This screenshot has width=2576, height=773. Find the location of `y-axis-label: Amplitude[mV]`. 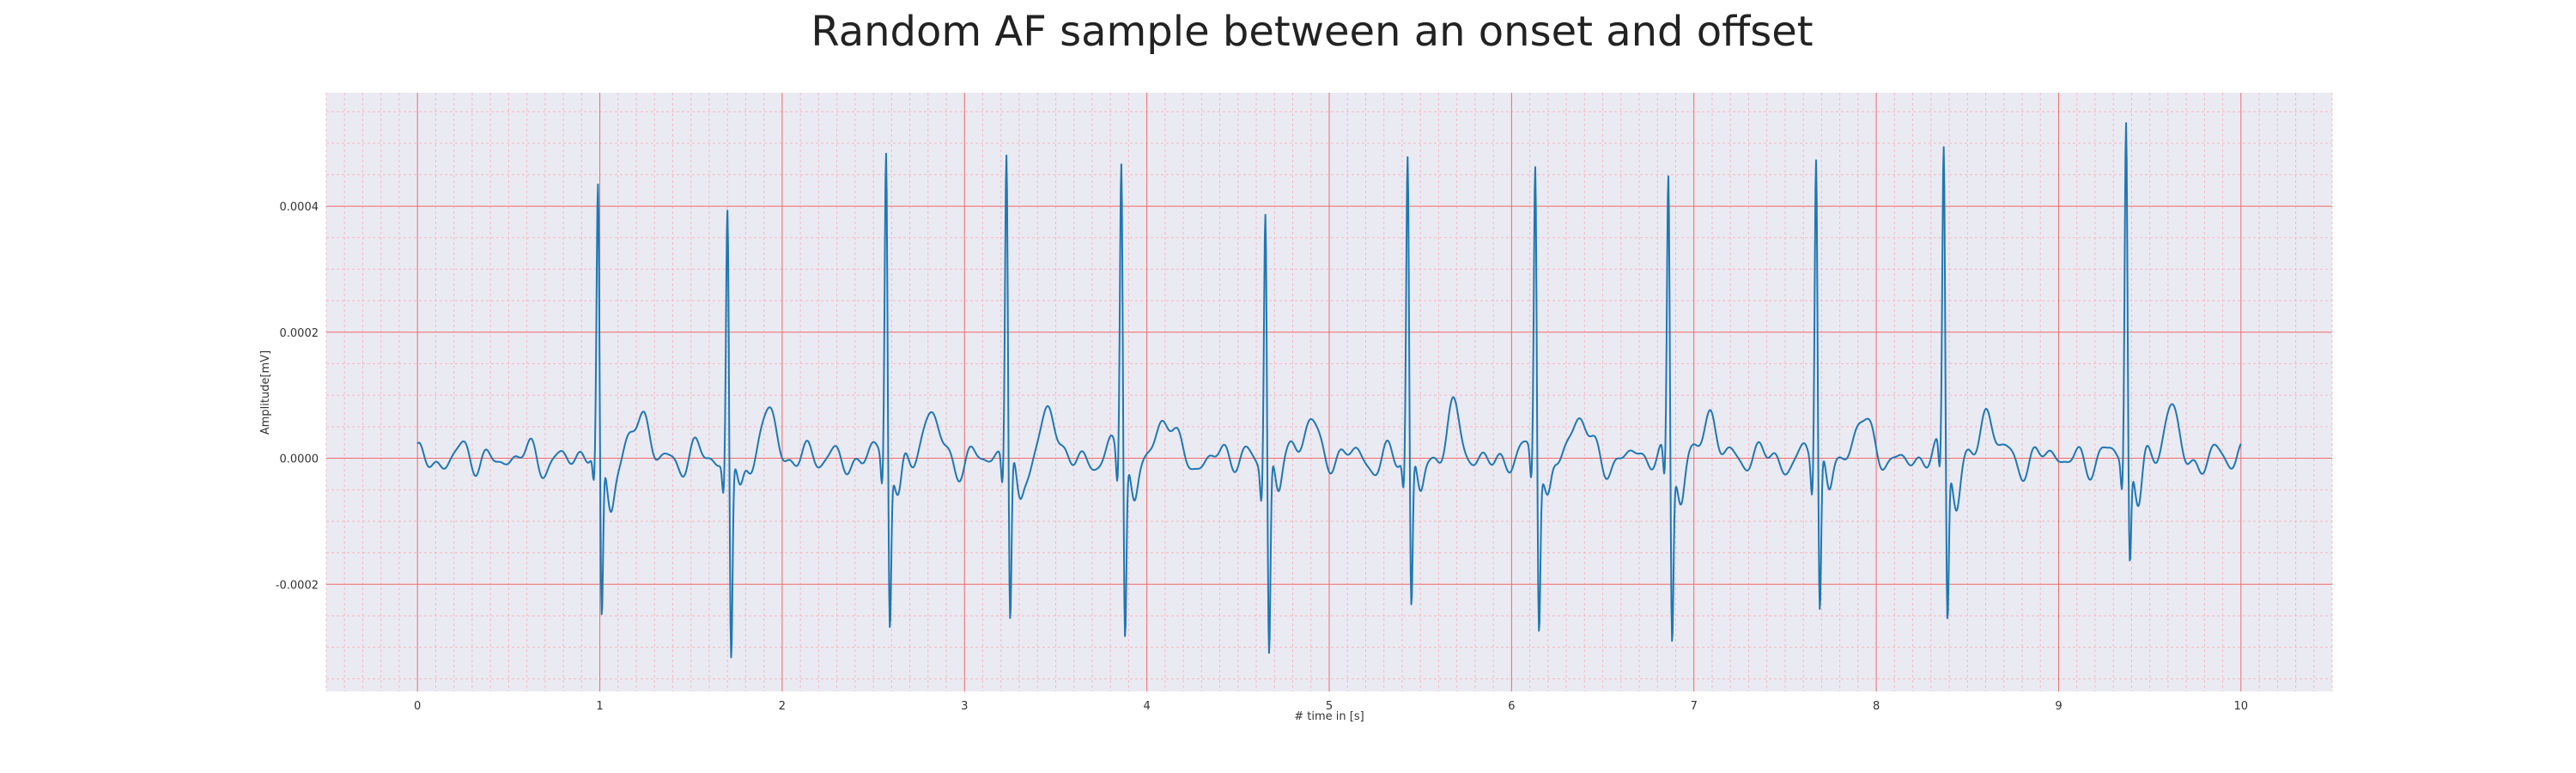

y-axis-label: Amplitude[mV] is located at coordinates (265, 392).